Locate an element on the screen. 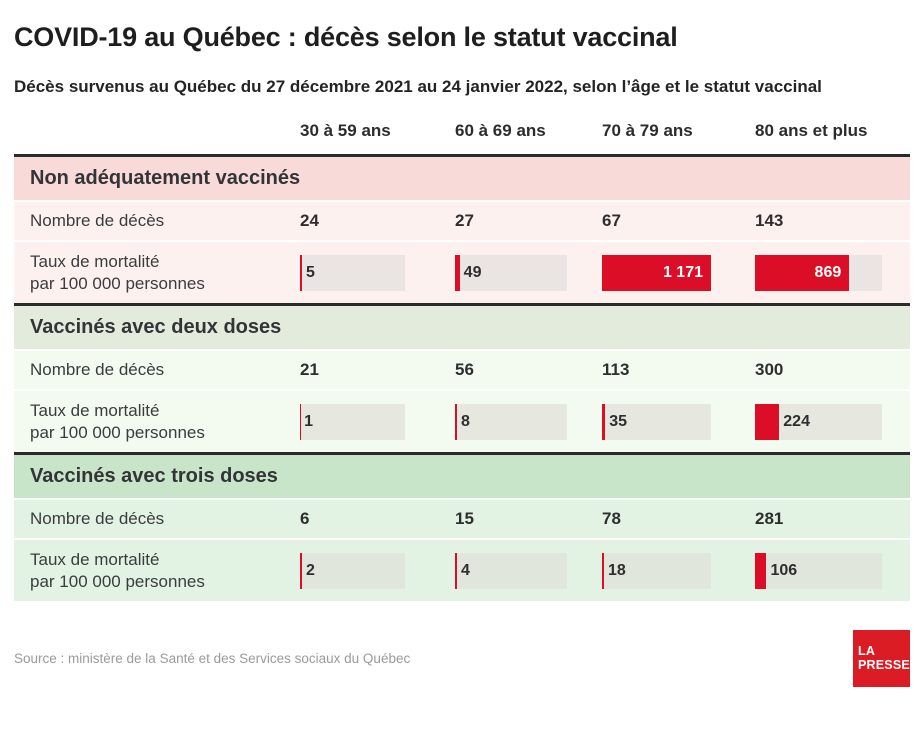 This screenshot has width=924, height=735. bar-value: 869 is located at coordinates (828, 272).